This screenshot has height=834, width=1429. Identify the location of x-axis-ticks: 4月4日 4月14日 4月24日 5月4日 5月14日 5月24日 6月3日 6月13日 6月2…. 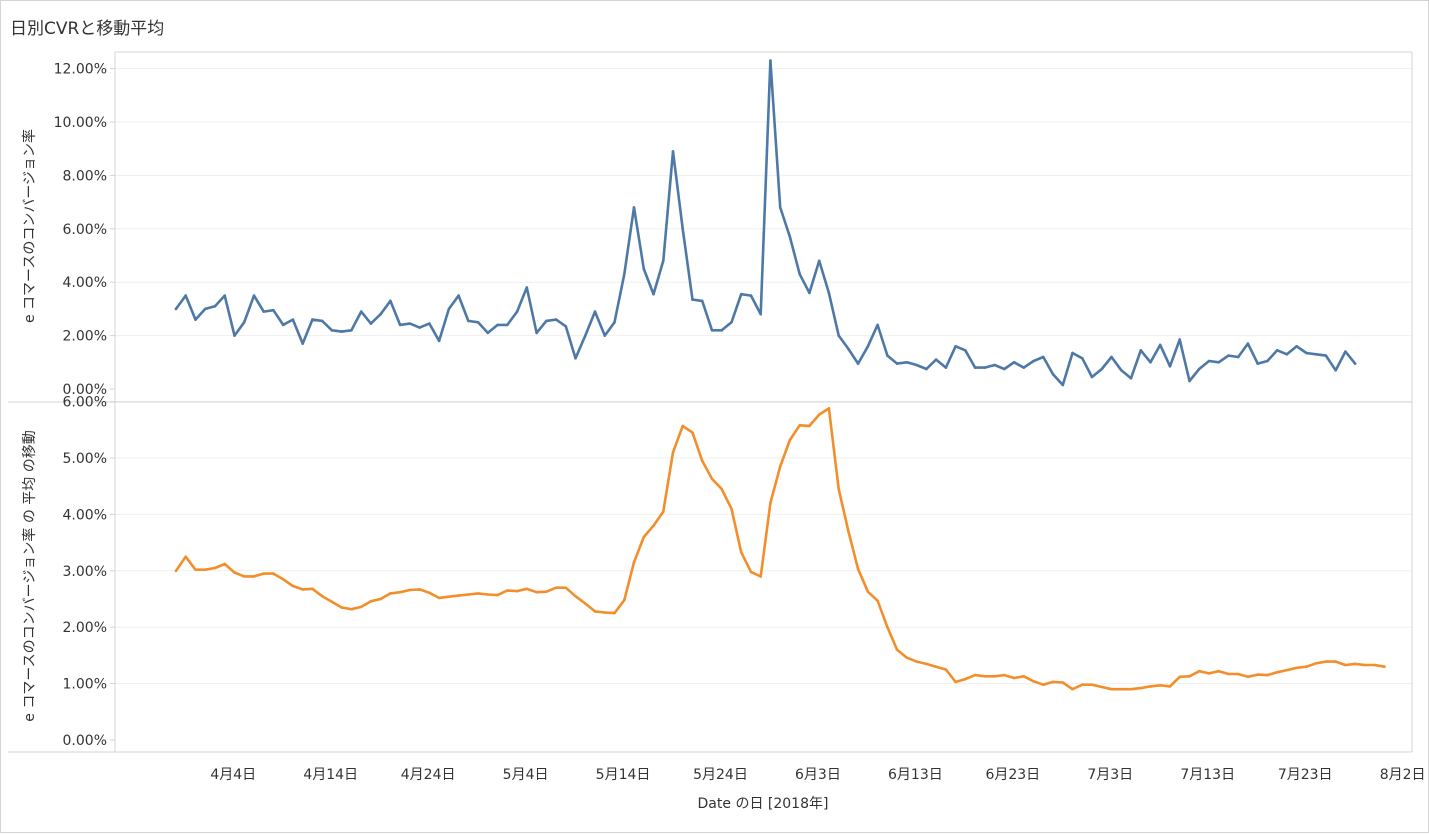
(817, 775).